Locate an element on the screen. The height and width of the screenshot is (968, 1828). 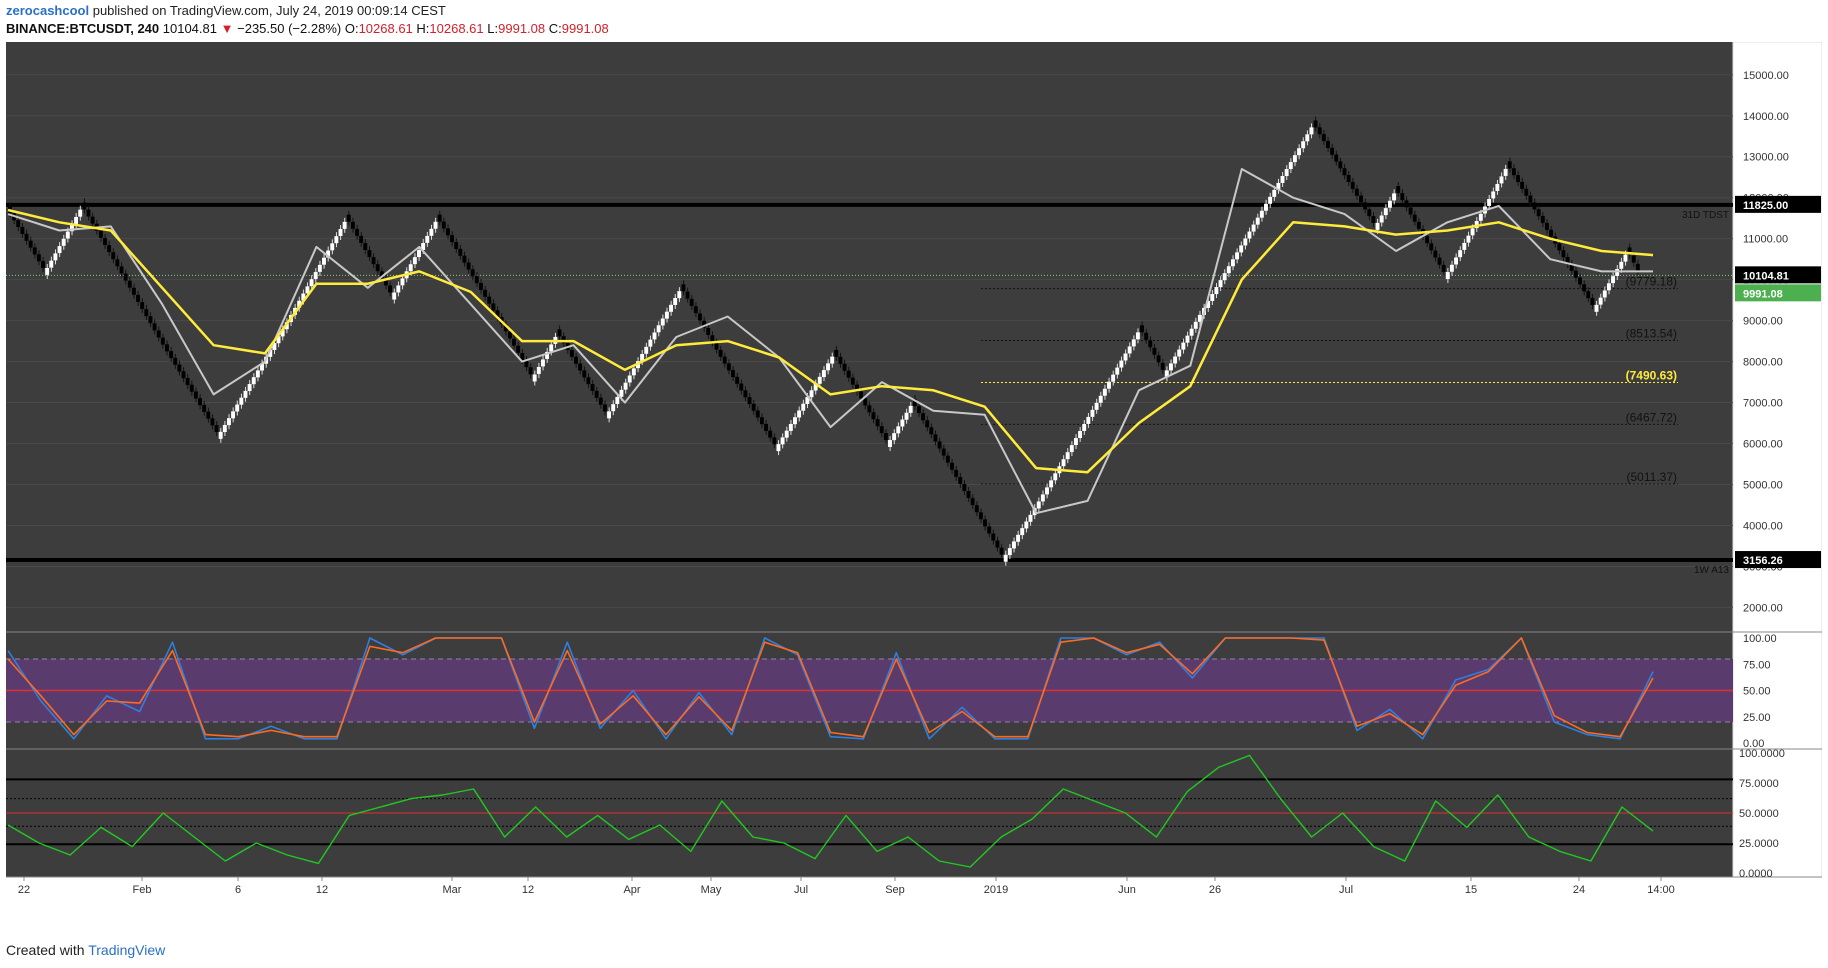
close-price-tag-label: 9991.08 is located at coordinates (1763, 294).